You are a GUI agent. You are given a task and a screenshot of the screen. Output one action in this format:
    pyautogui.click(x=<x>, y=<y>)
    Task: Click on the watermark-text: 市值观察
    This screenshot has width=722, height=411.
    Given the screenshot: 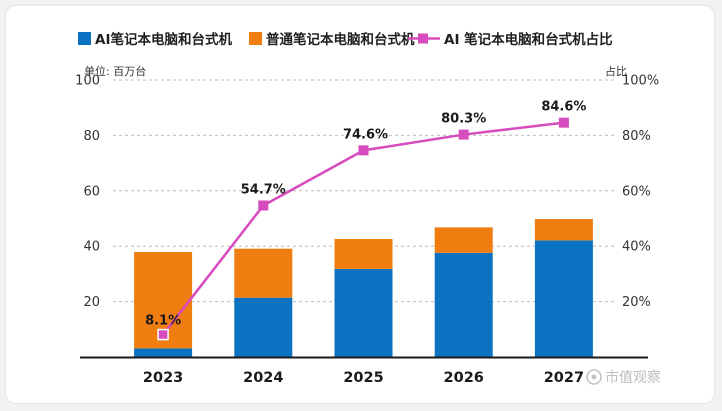 What is the action you would take?
    pyautogui.click(x=633, y=377)
    